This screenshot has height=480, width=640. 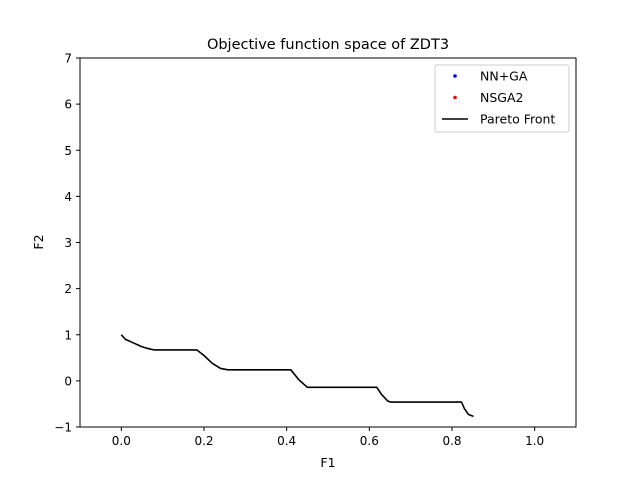 I want to click on y-tick-label: 7, so click(x=68, y=59).